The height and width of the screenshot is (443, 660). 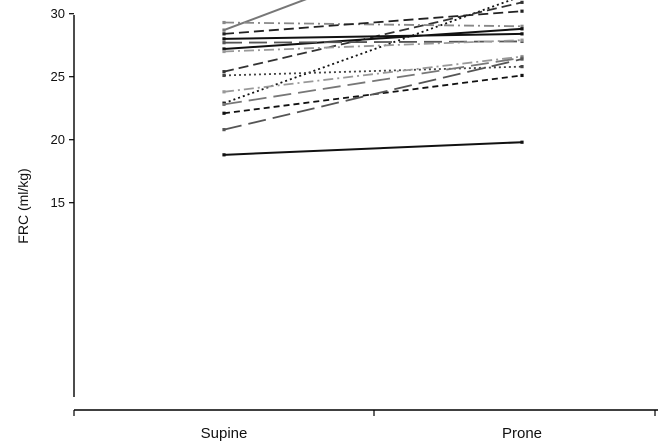 What do you see at coordinates (224, 433) in the screenshot?
I see `x-category-label: Supine` at bounding box center [224, 433].